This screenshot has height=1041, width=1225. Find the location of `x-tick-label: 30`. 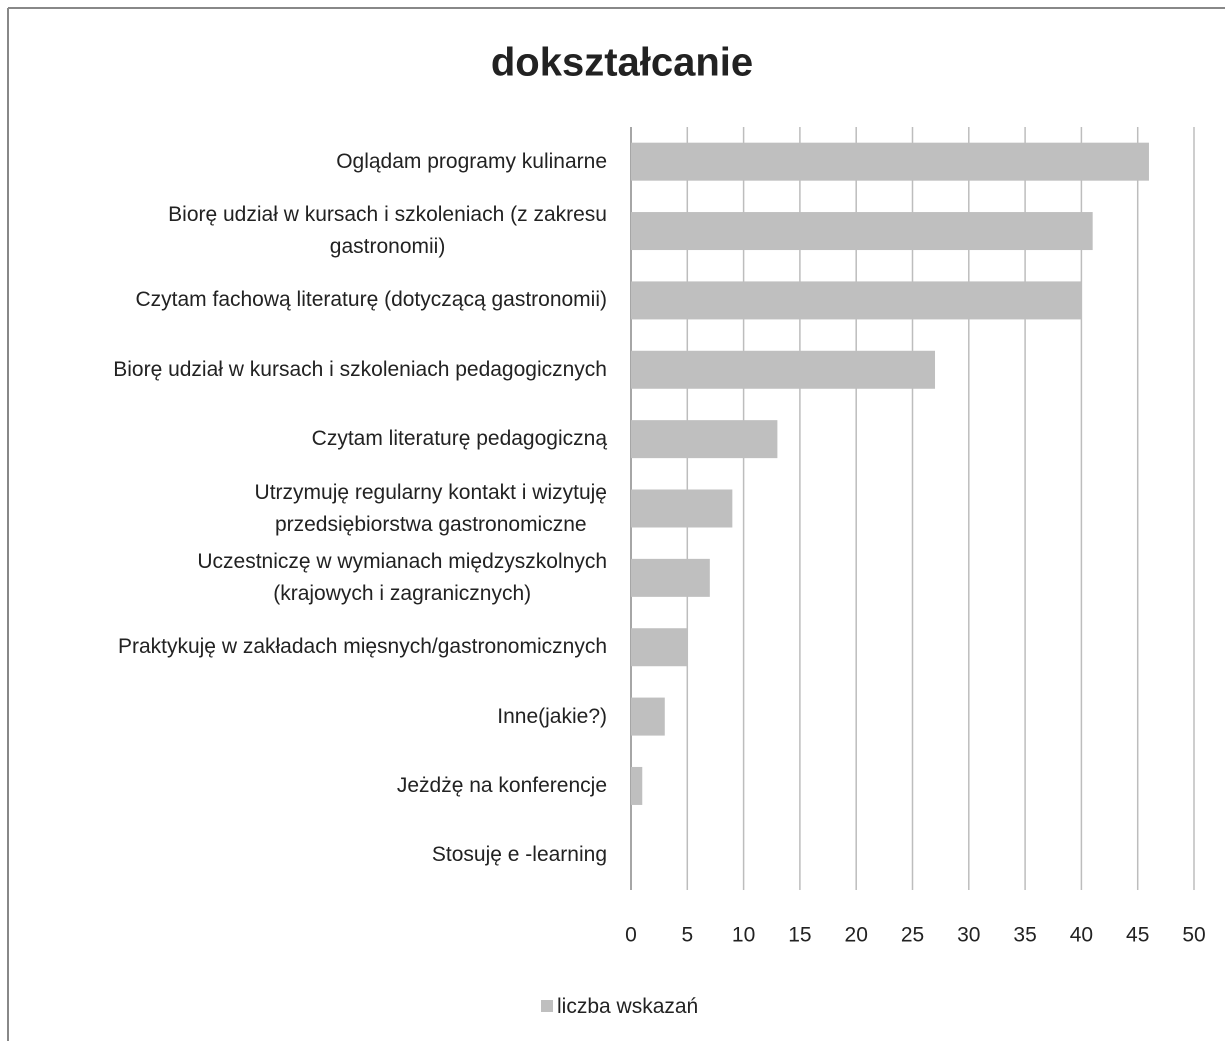

x-tick-label: 30 is located at coordinates (968, 935).